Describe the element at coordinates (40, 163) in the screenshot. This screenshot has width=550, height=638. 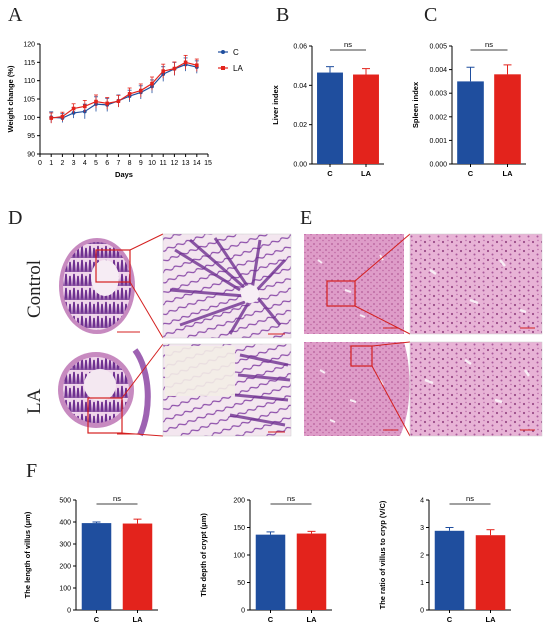
I see `x-tick-label: 0` at that location.